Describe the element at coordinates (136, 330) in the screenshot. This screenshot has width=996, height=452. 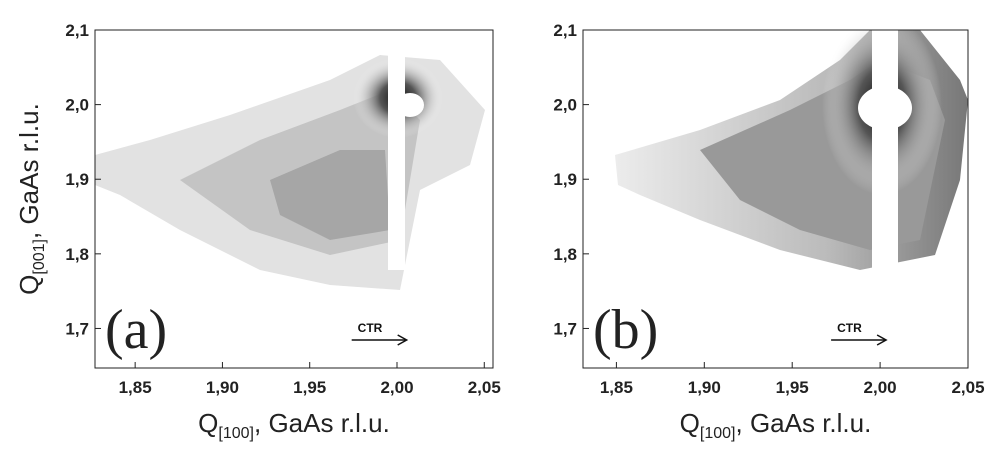
I see `panel-label: (a)` at that location.